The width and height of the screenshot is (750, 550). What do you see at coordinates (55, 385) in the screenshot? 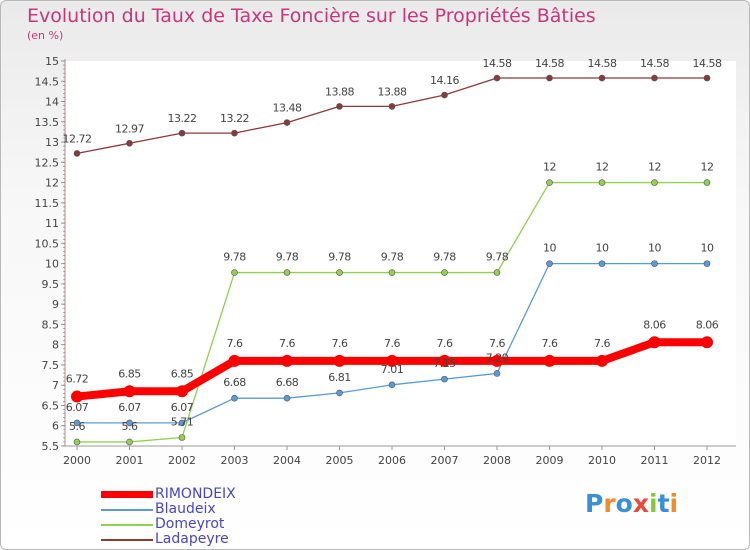
I see `y-tick-label: 7` at bounding box center [55, 385].